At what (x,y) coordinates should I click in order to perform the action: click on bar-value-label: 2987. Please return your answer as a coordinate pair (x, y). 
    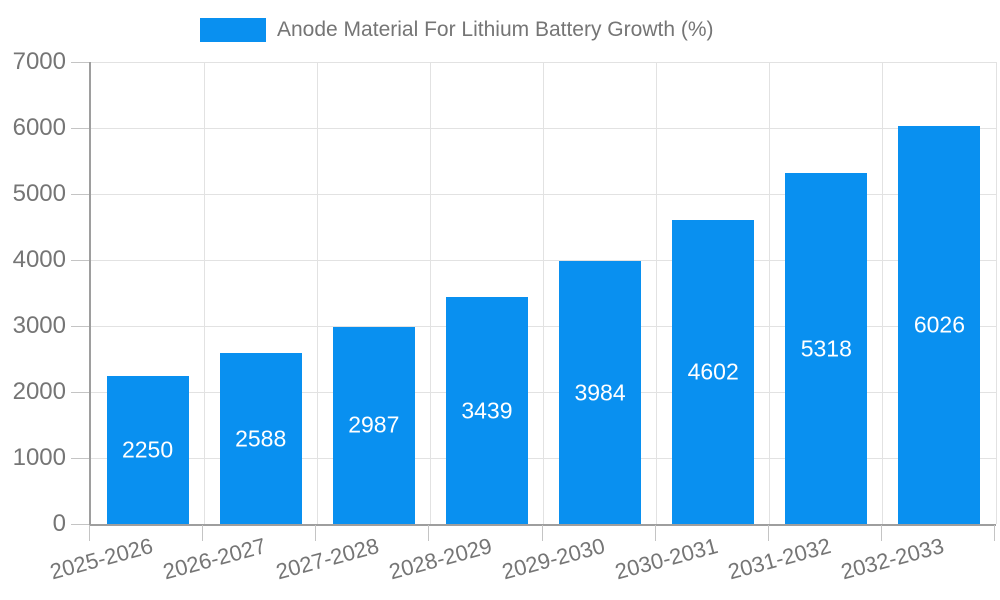
    Looking at the image, I should click on (374, 424).